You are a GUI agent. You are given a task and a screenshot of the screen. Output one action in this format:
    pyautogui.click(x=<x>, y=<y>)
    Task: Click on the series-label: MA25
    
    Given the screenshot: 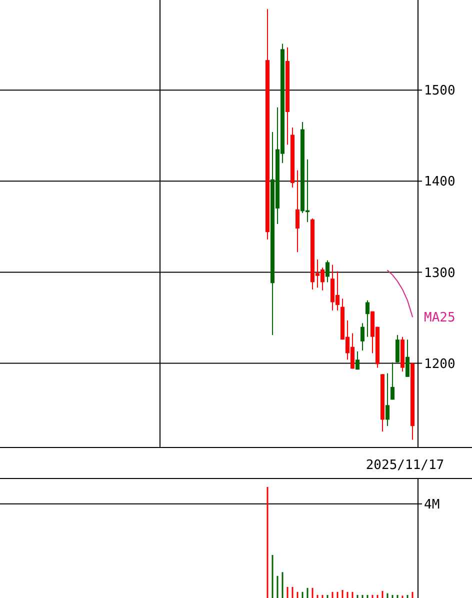 What is the action you would take?
    pyautogui.click(x=440, y=318)
    